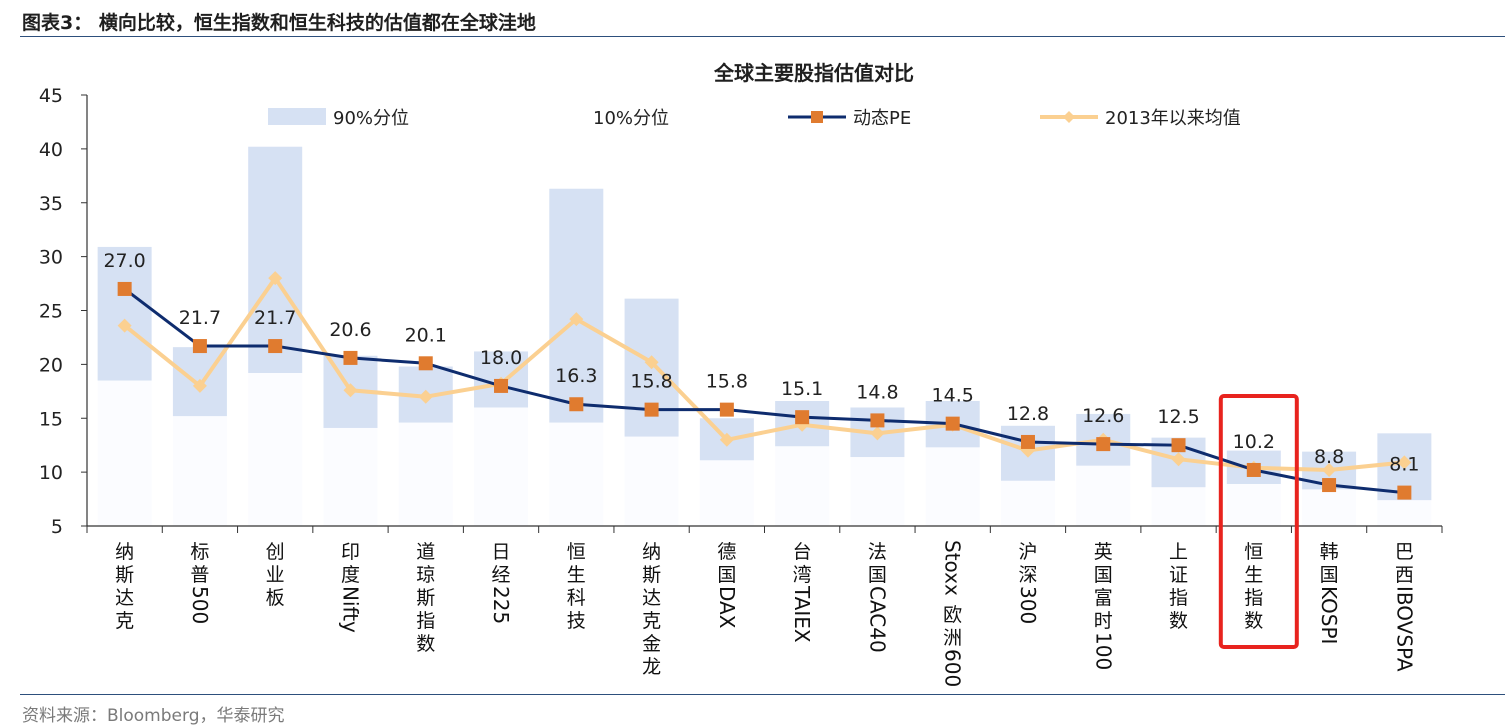 The width and height of the screenshot is (1505, 726). What do you see at coordinates (651, 382) in the screenshot?
I see `pe-data-label: 15.8` at bounding box center [651, 382].